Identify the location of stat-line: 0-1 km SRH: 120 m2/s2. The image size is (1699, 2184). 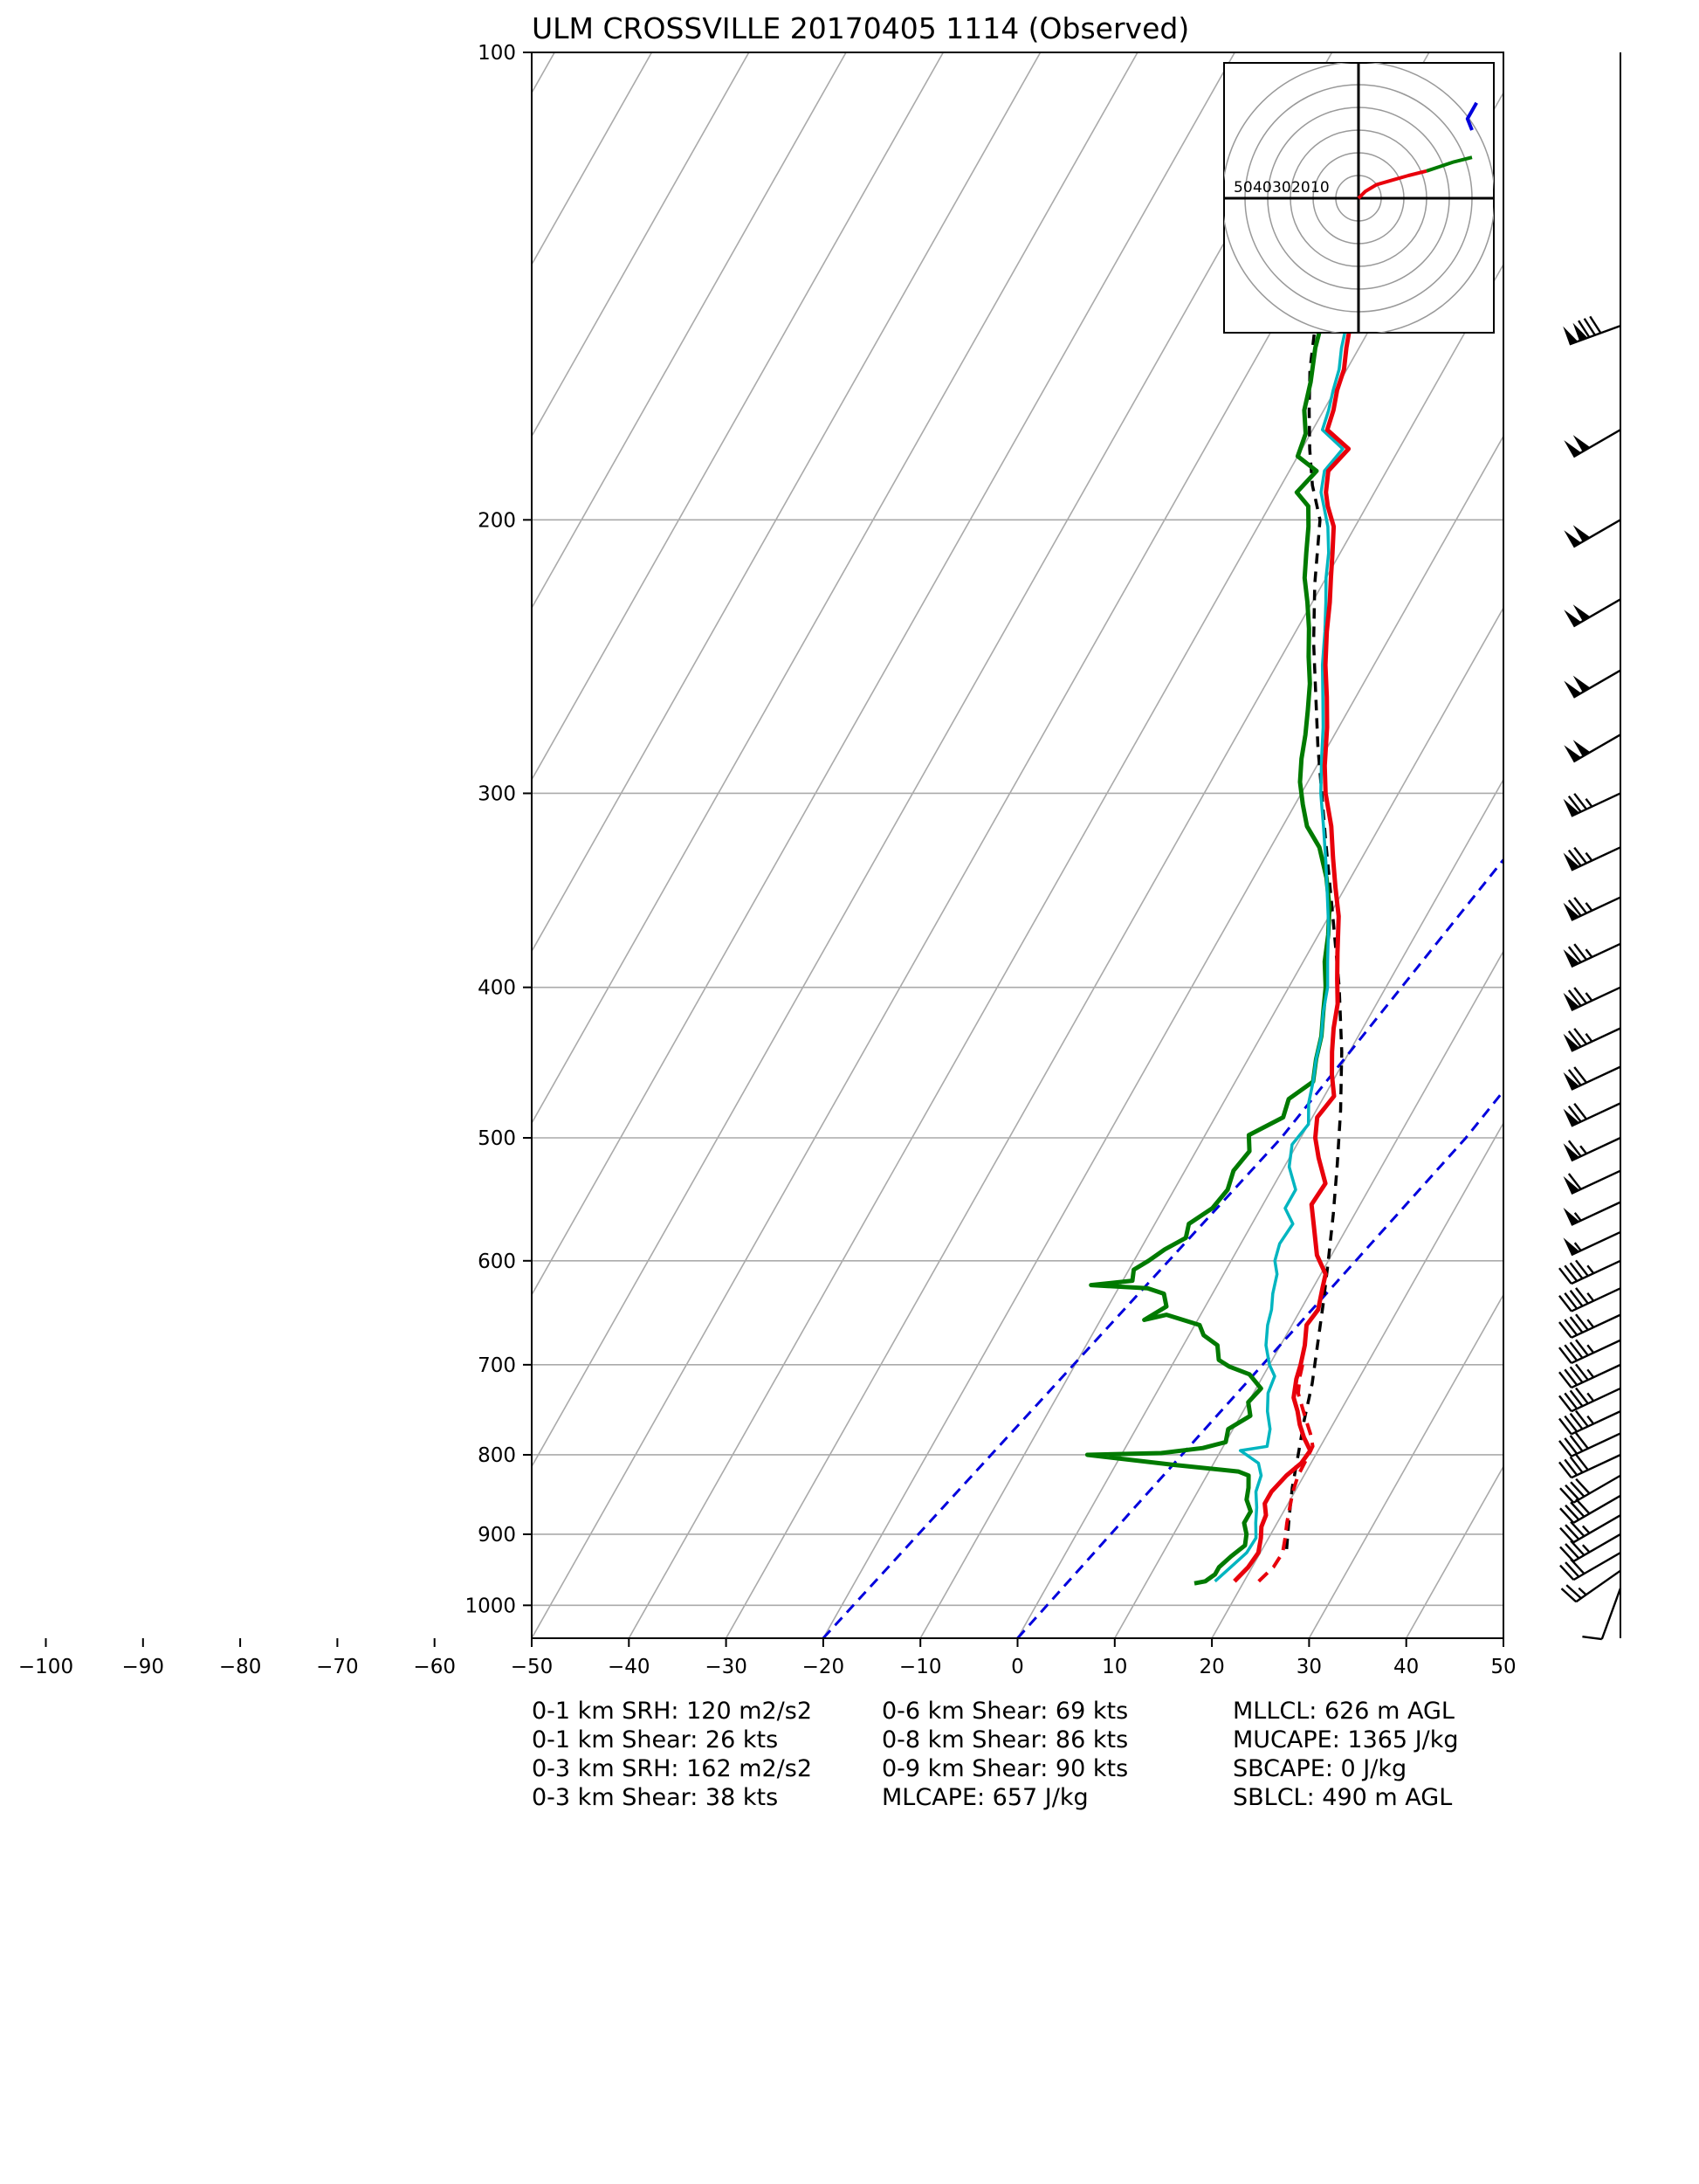
(672, 1711).